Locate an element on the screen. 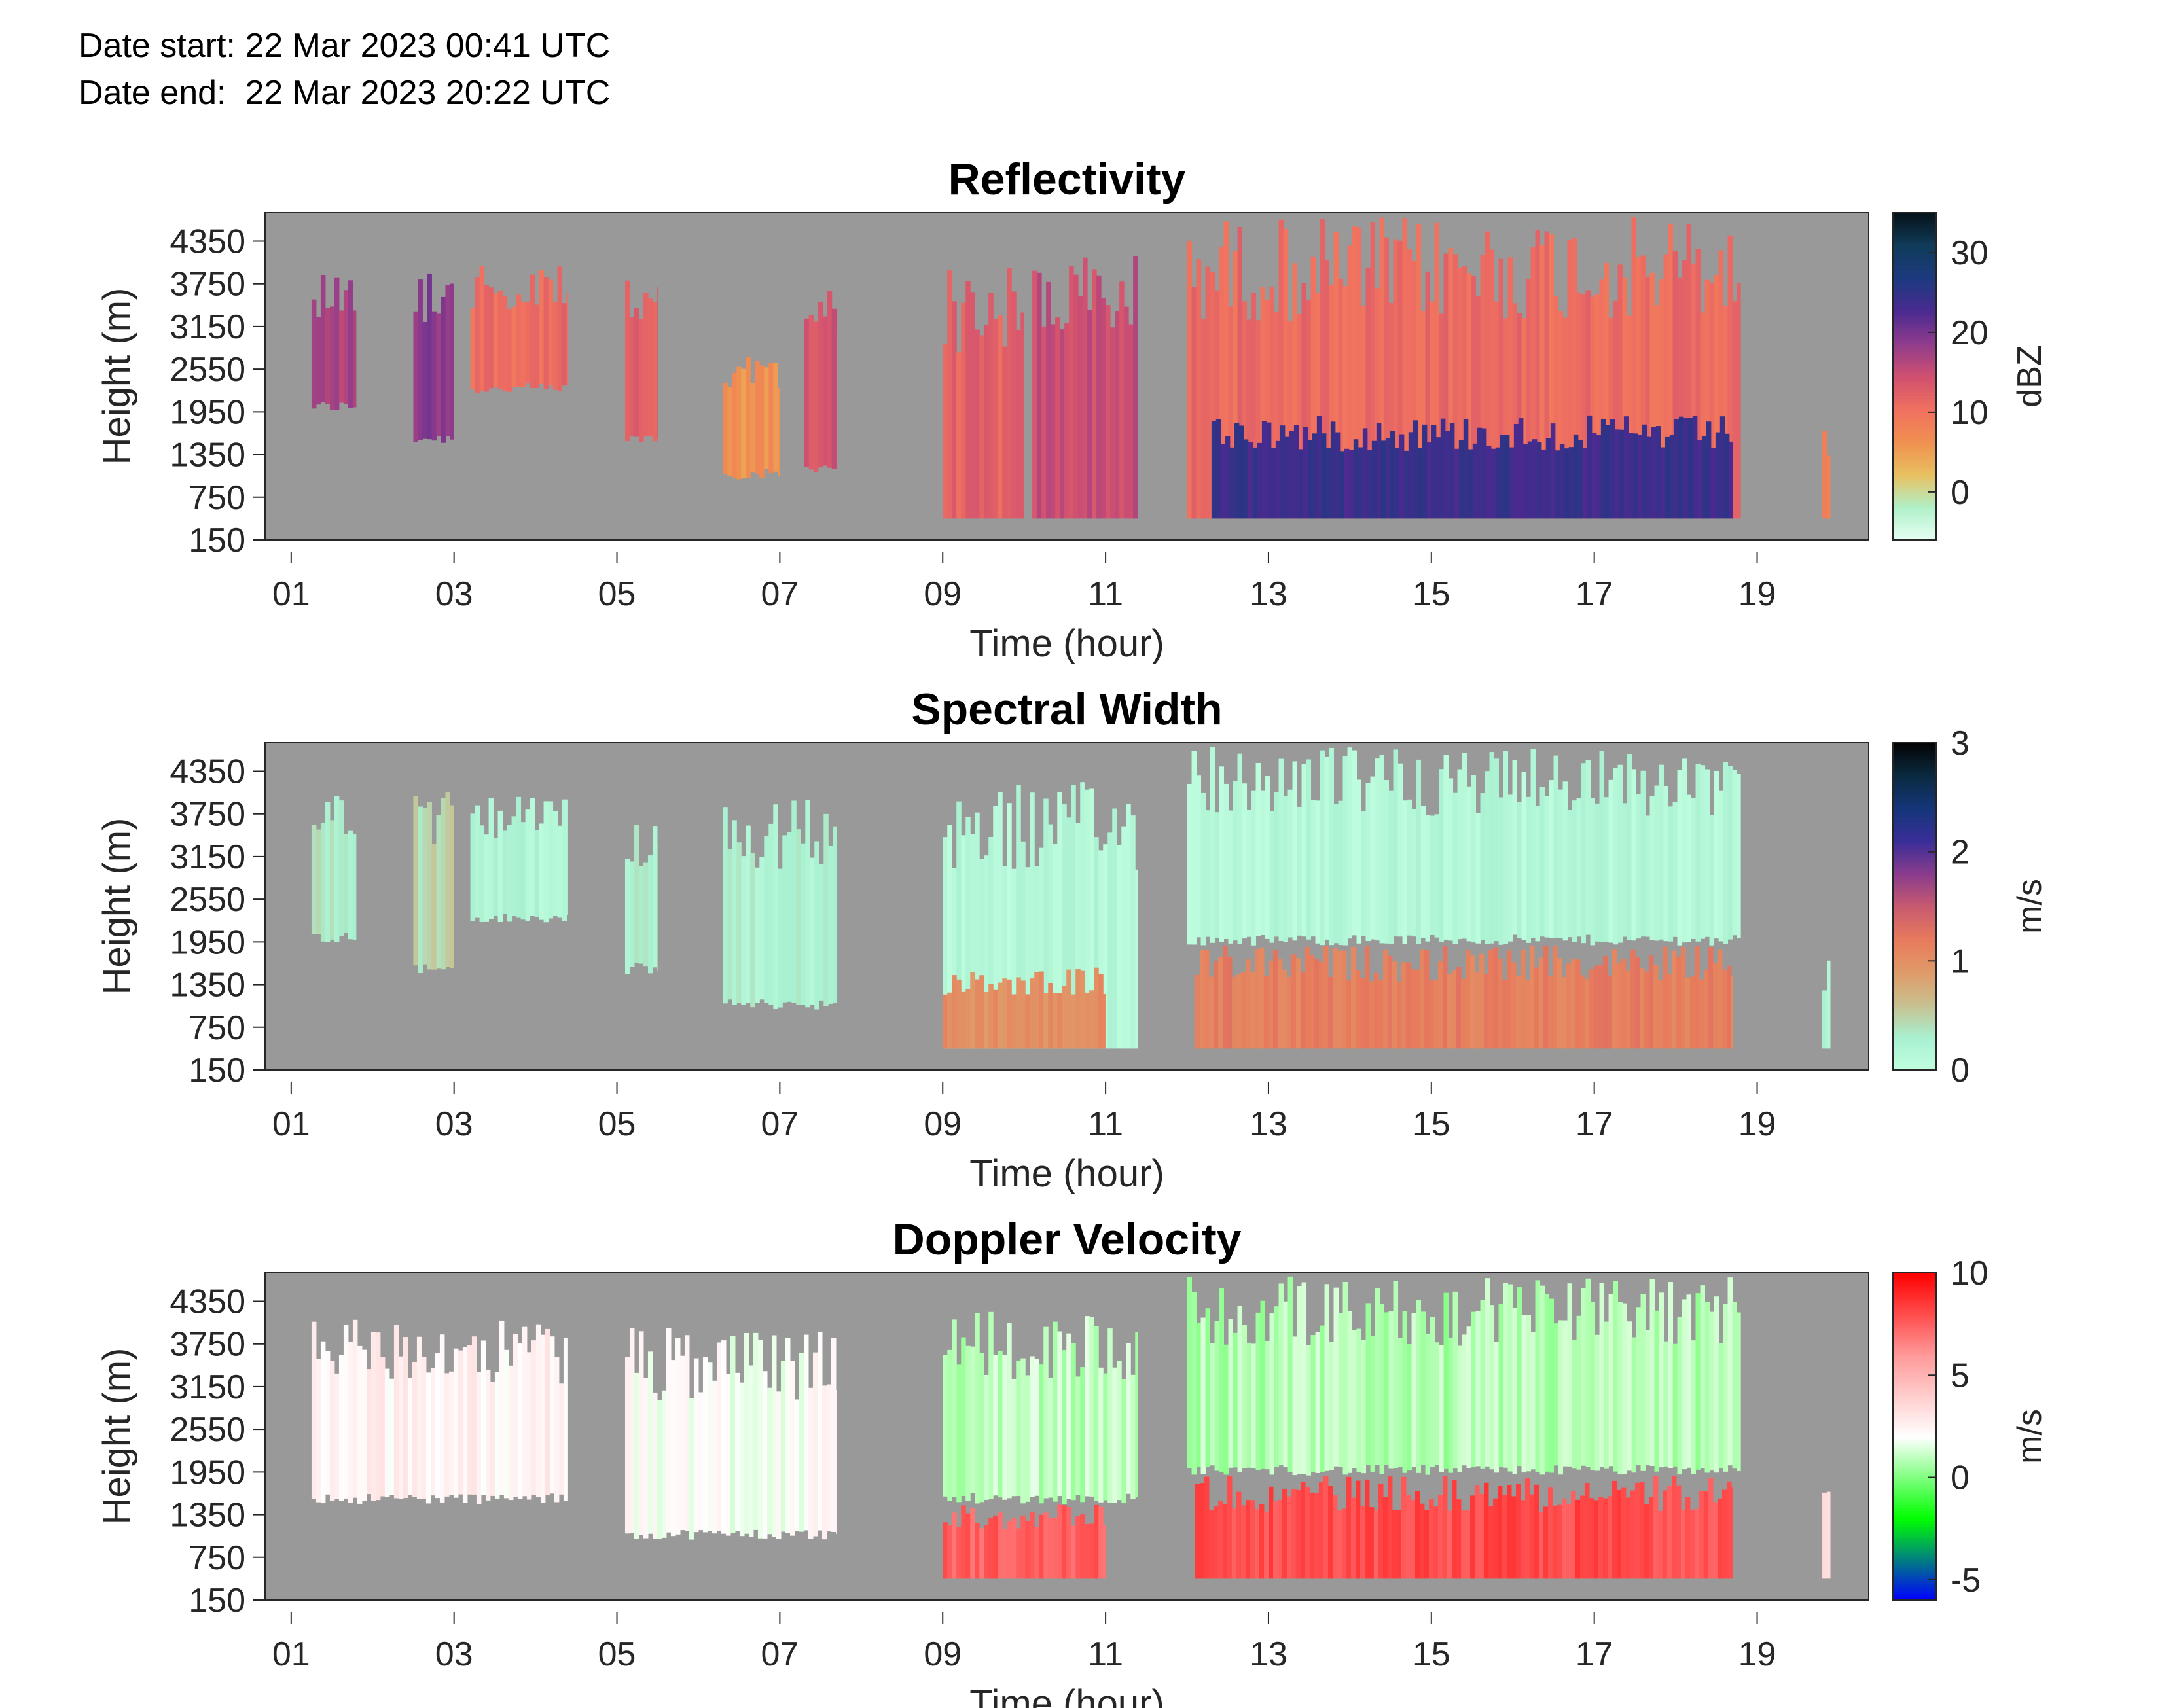  spectral-width-xtick-label: 01 is located at coordinates (291, 1124).